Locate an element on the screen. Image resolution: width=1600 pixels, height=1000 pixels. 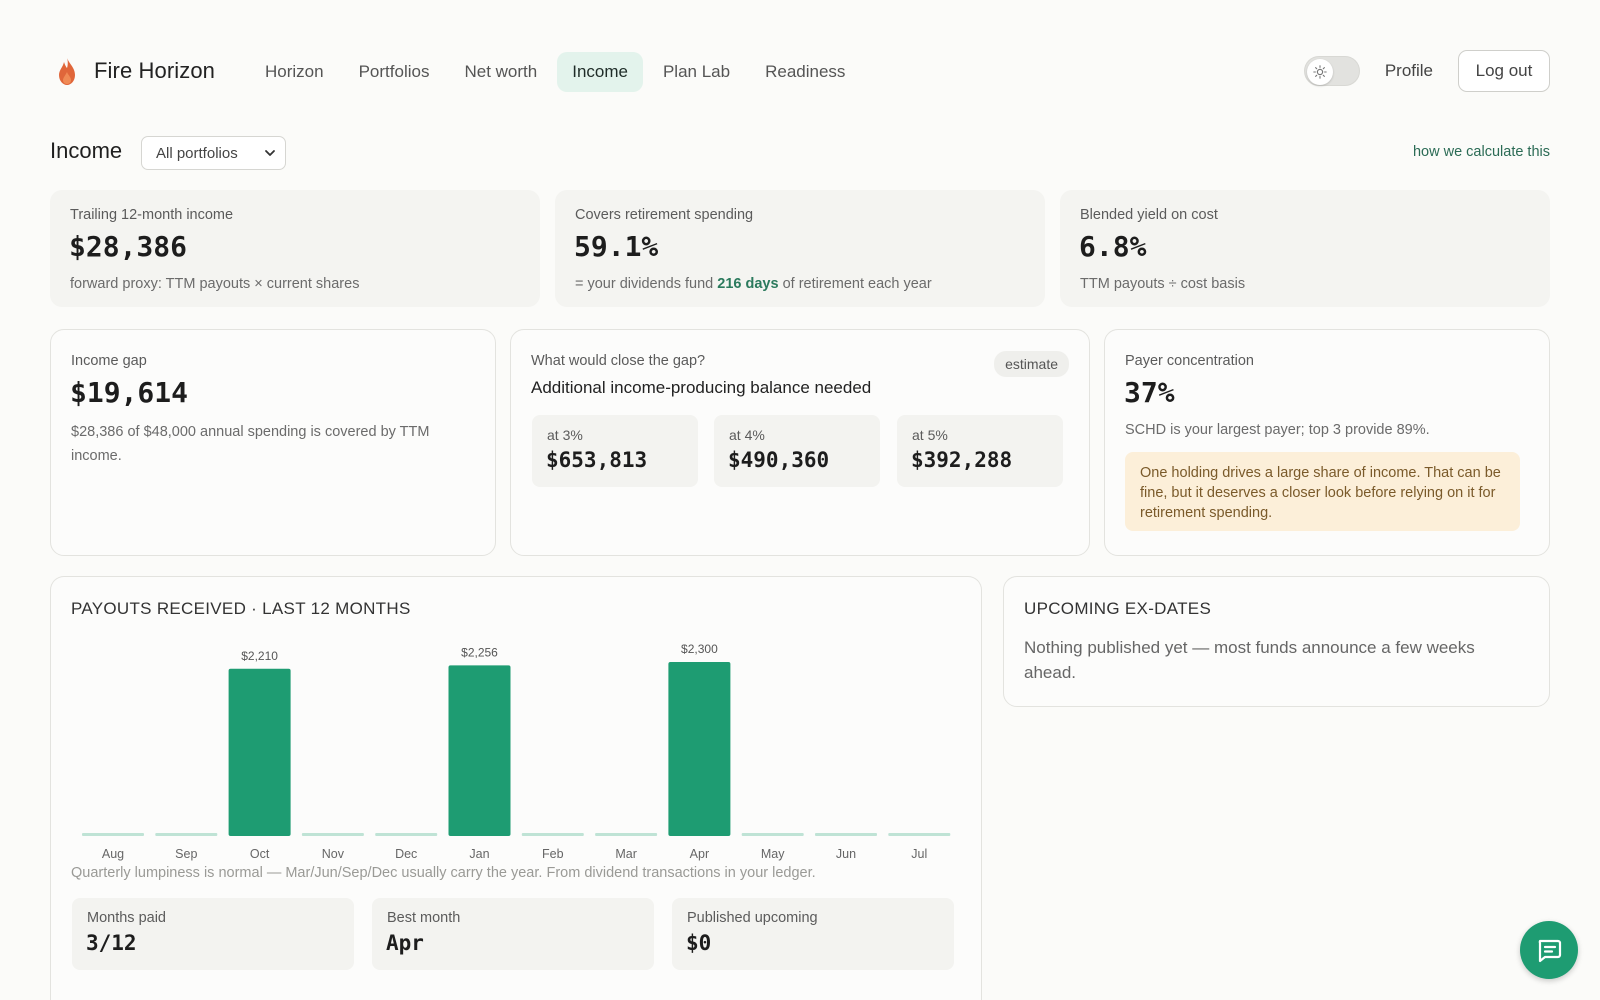
income-gap-value: $19,614 is located at coordinates (129, 392).